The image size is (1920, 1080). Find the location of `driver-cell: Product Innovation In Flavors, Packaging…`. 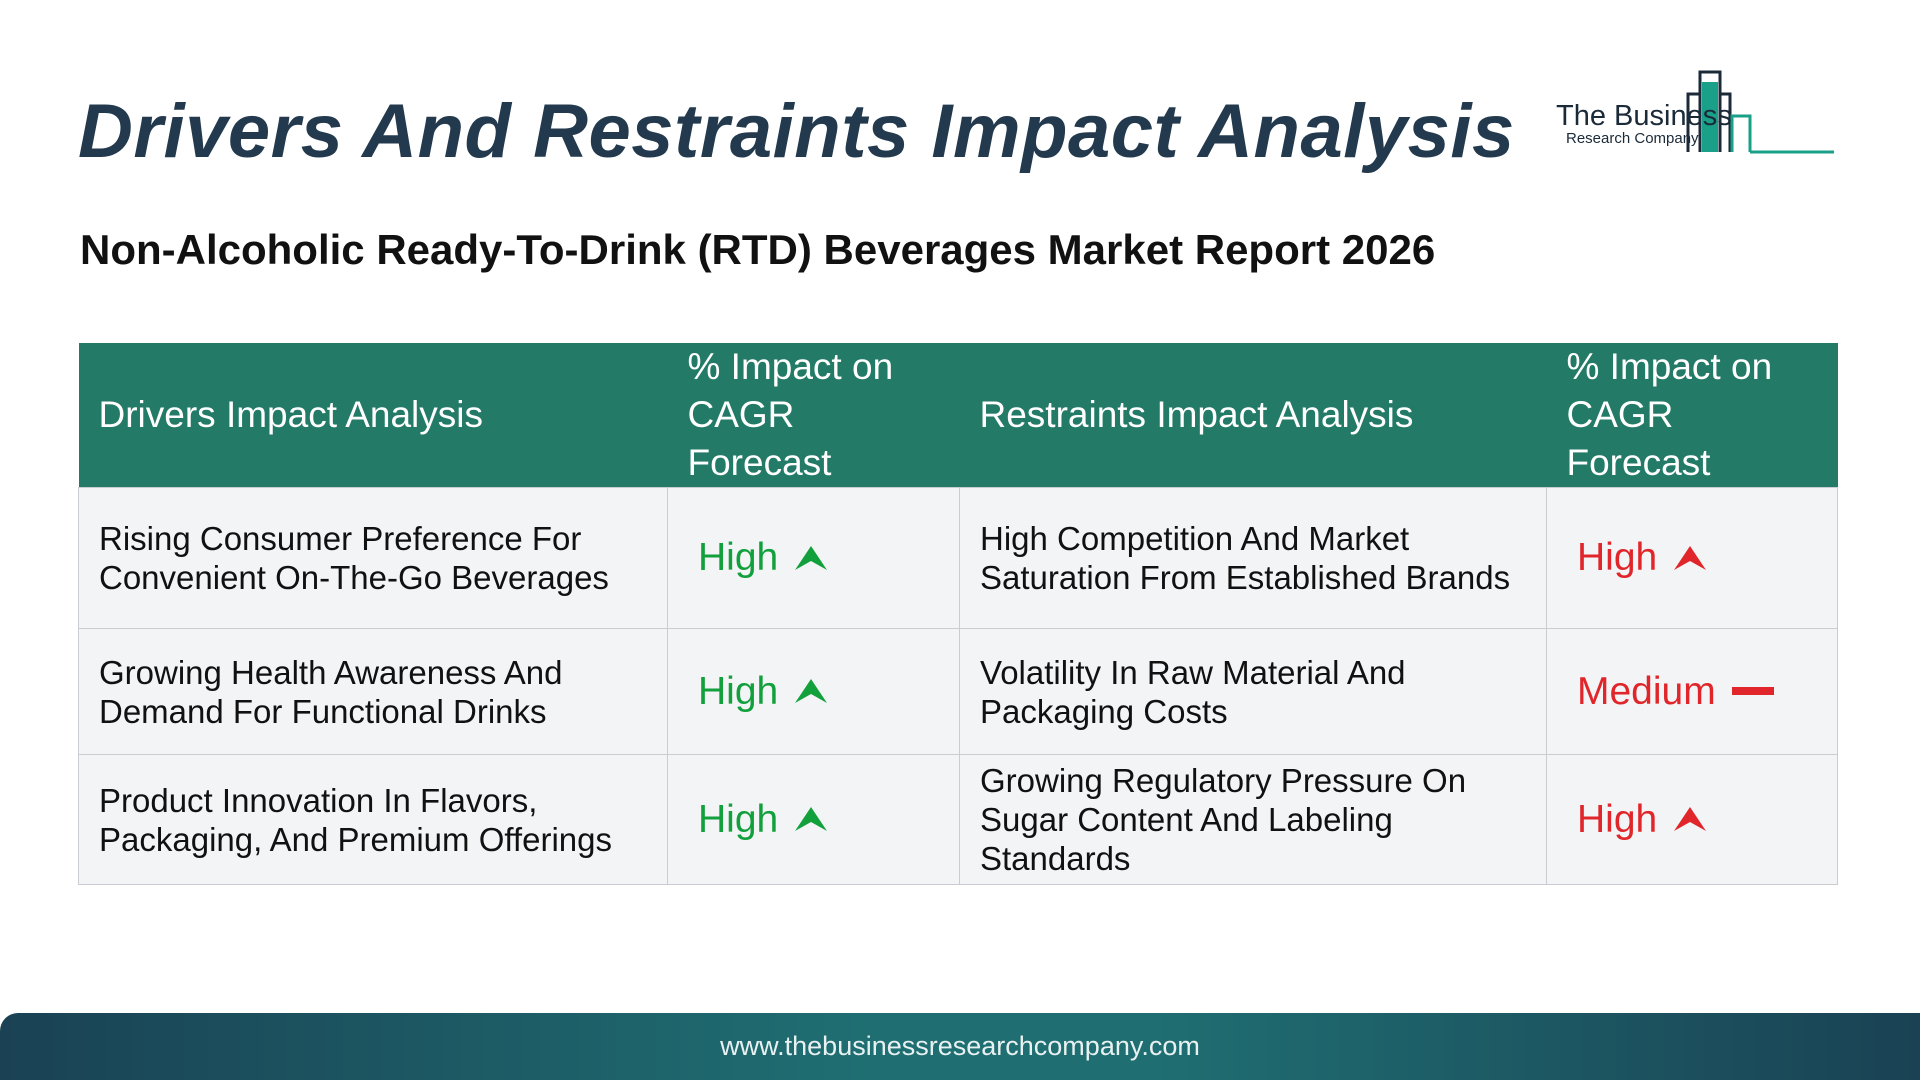

driver-cell: Product Innovation In Flavors, Packaging… is located at coordinates (373, 819).